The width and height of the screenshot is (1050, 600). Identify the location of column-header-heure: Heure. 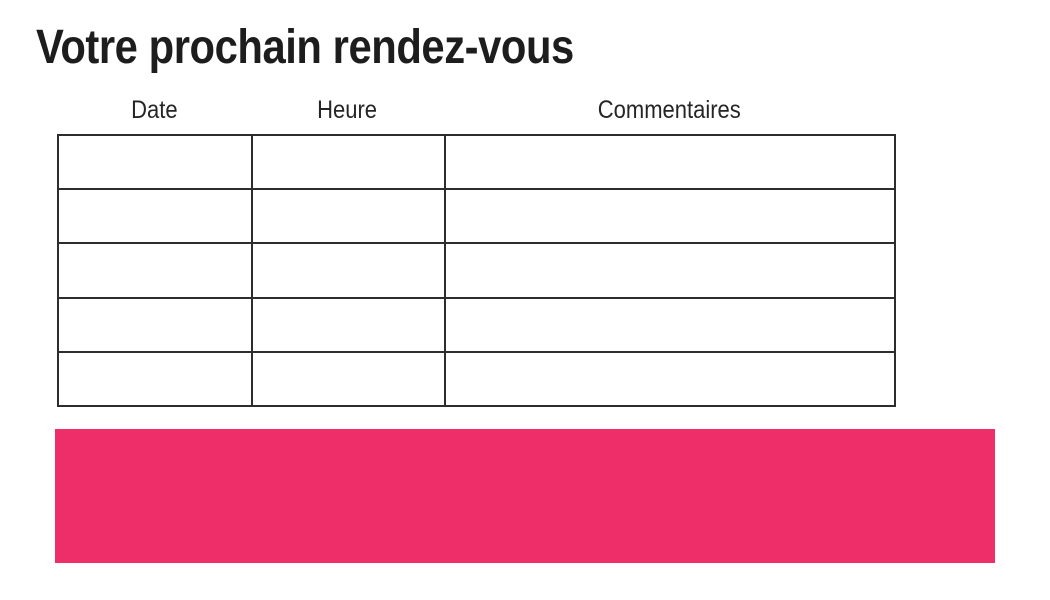
(347, 110).